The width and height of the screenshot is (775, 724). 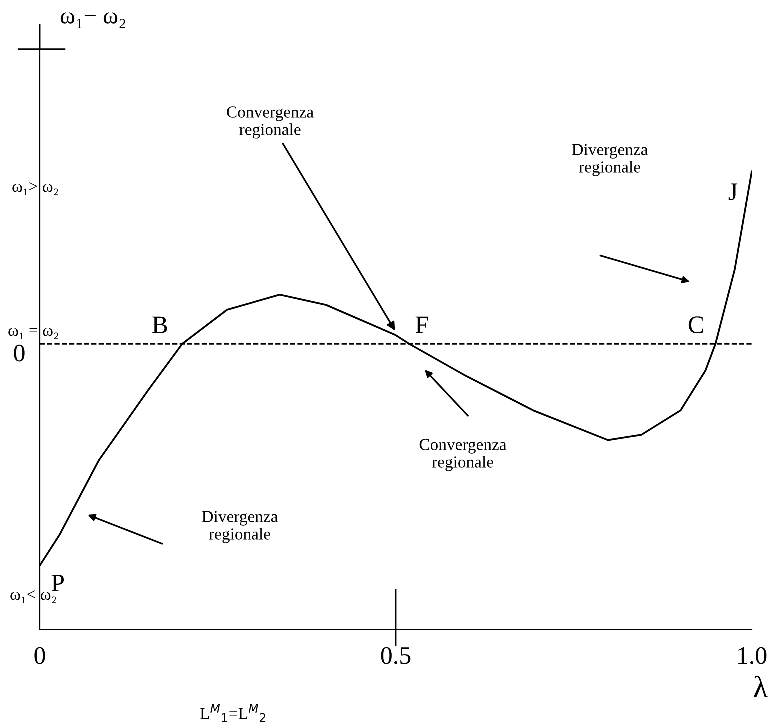 What do you see at coordinates (733, 192) in the screenshot?
I see `annotation: J` at bounding box center [733, 192].